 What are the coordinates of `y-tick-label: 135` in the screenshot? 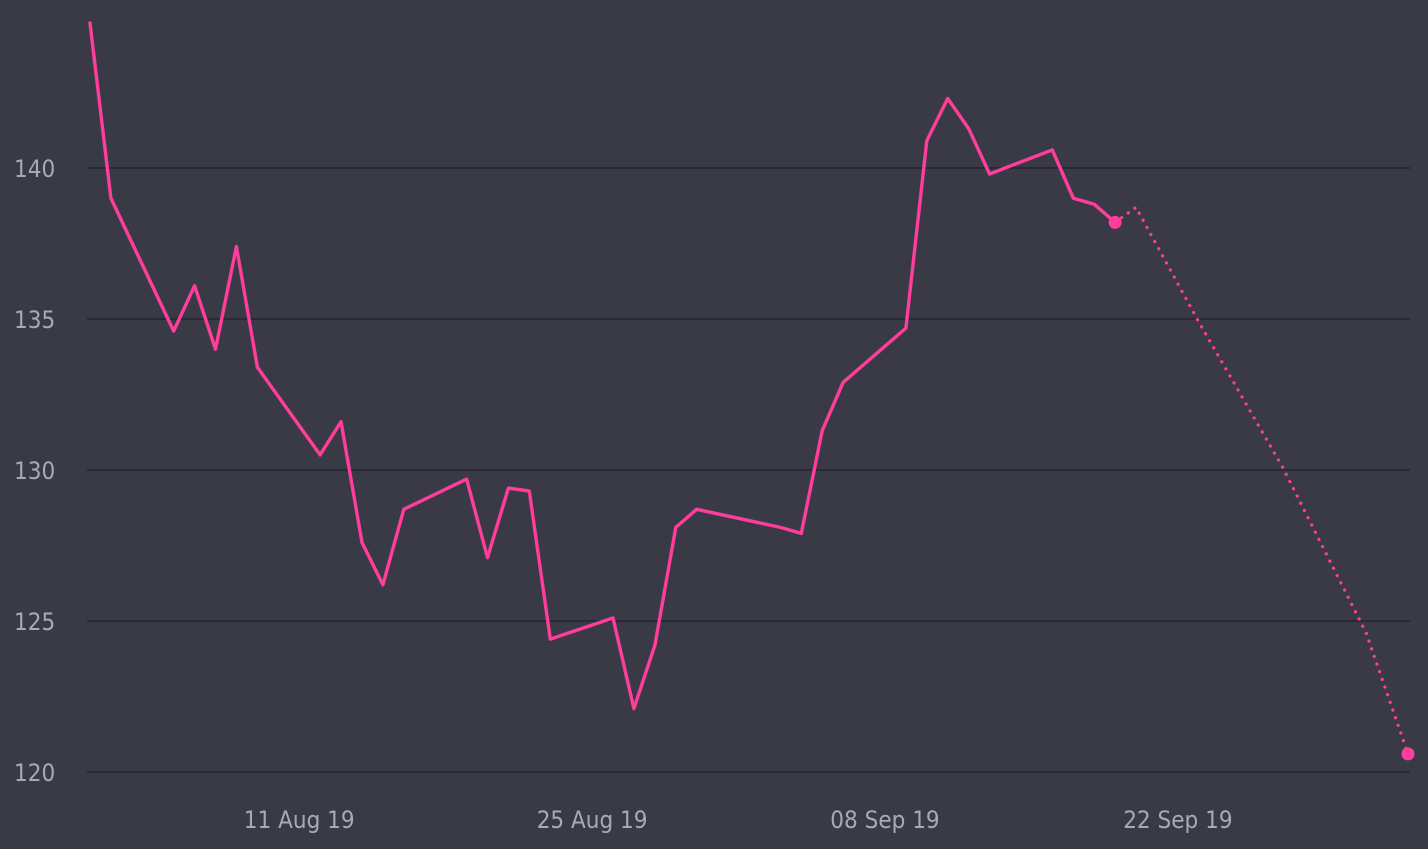 It's located at (34, 320).